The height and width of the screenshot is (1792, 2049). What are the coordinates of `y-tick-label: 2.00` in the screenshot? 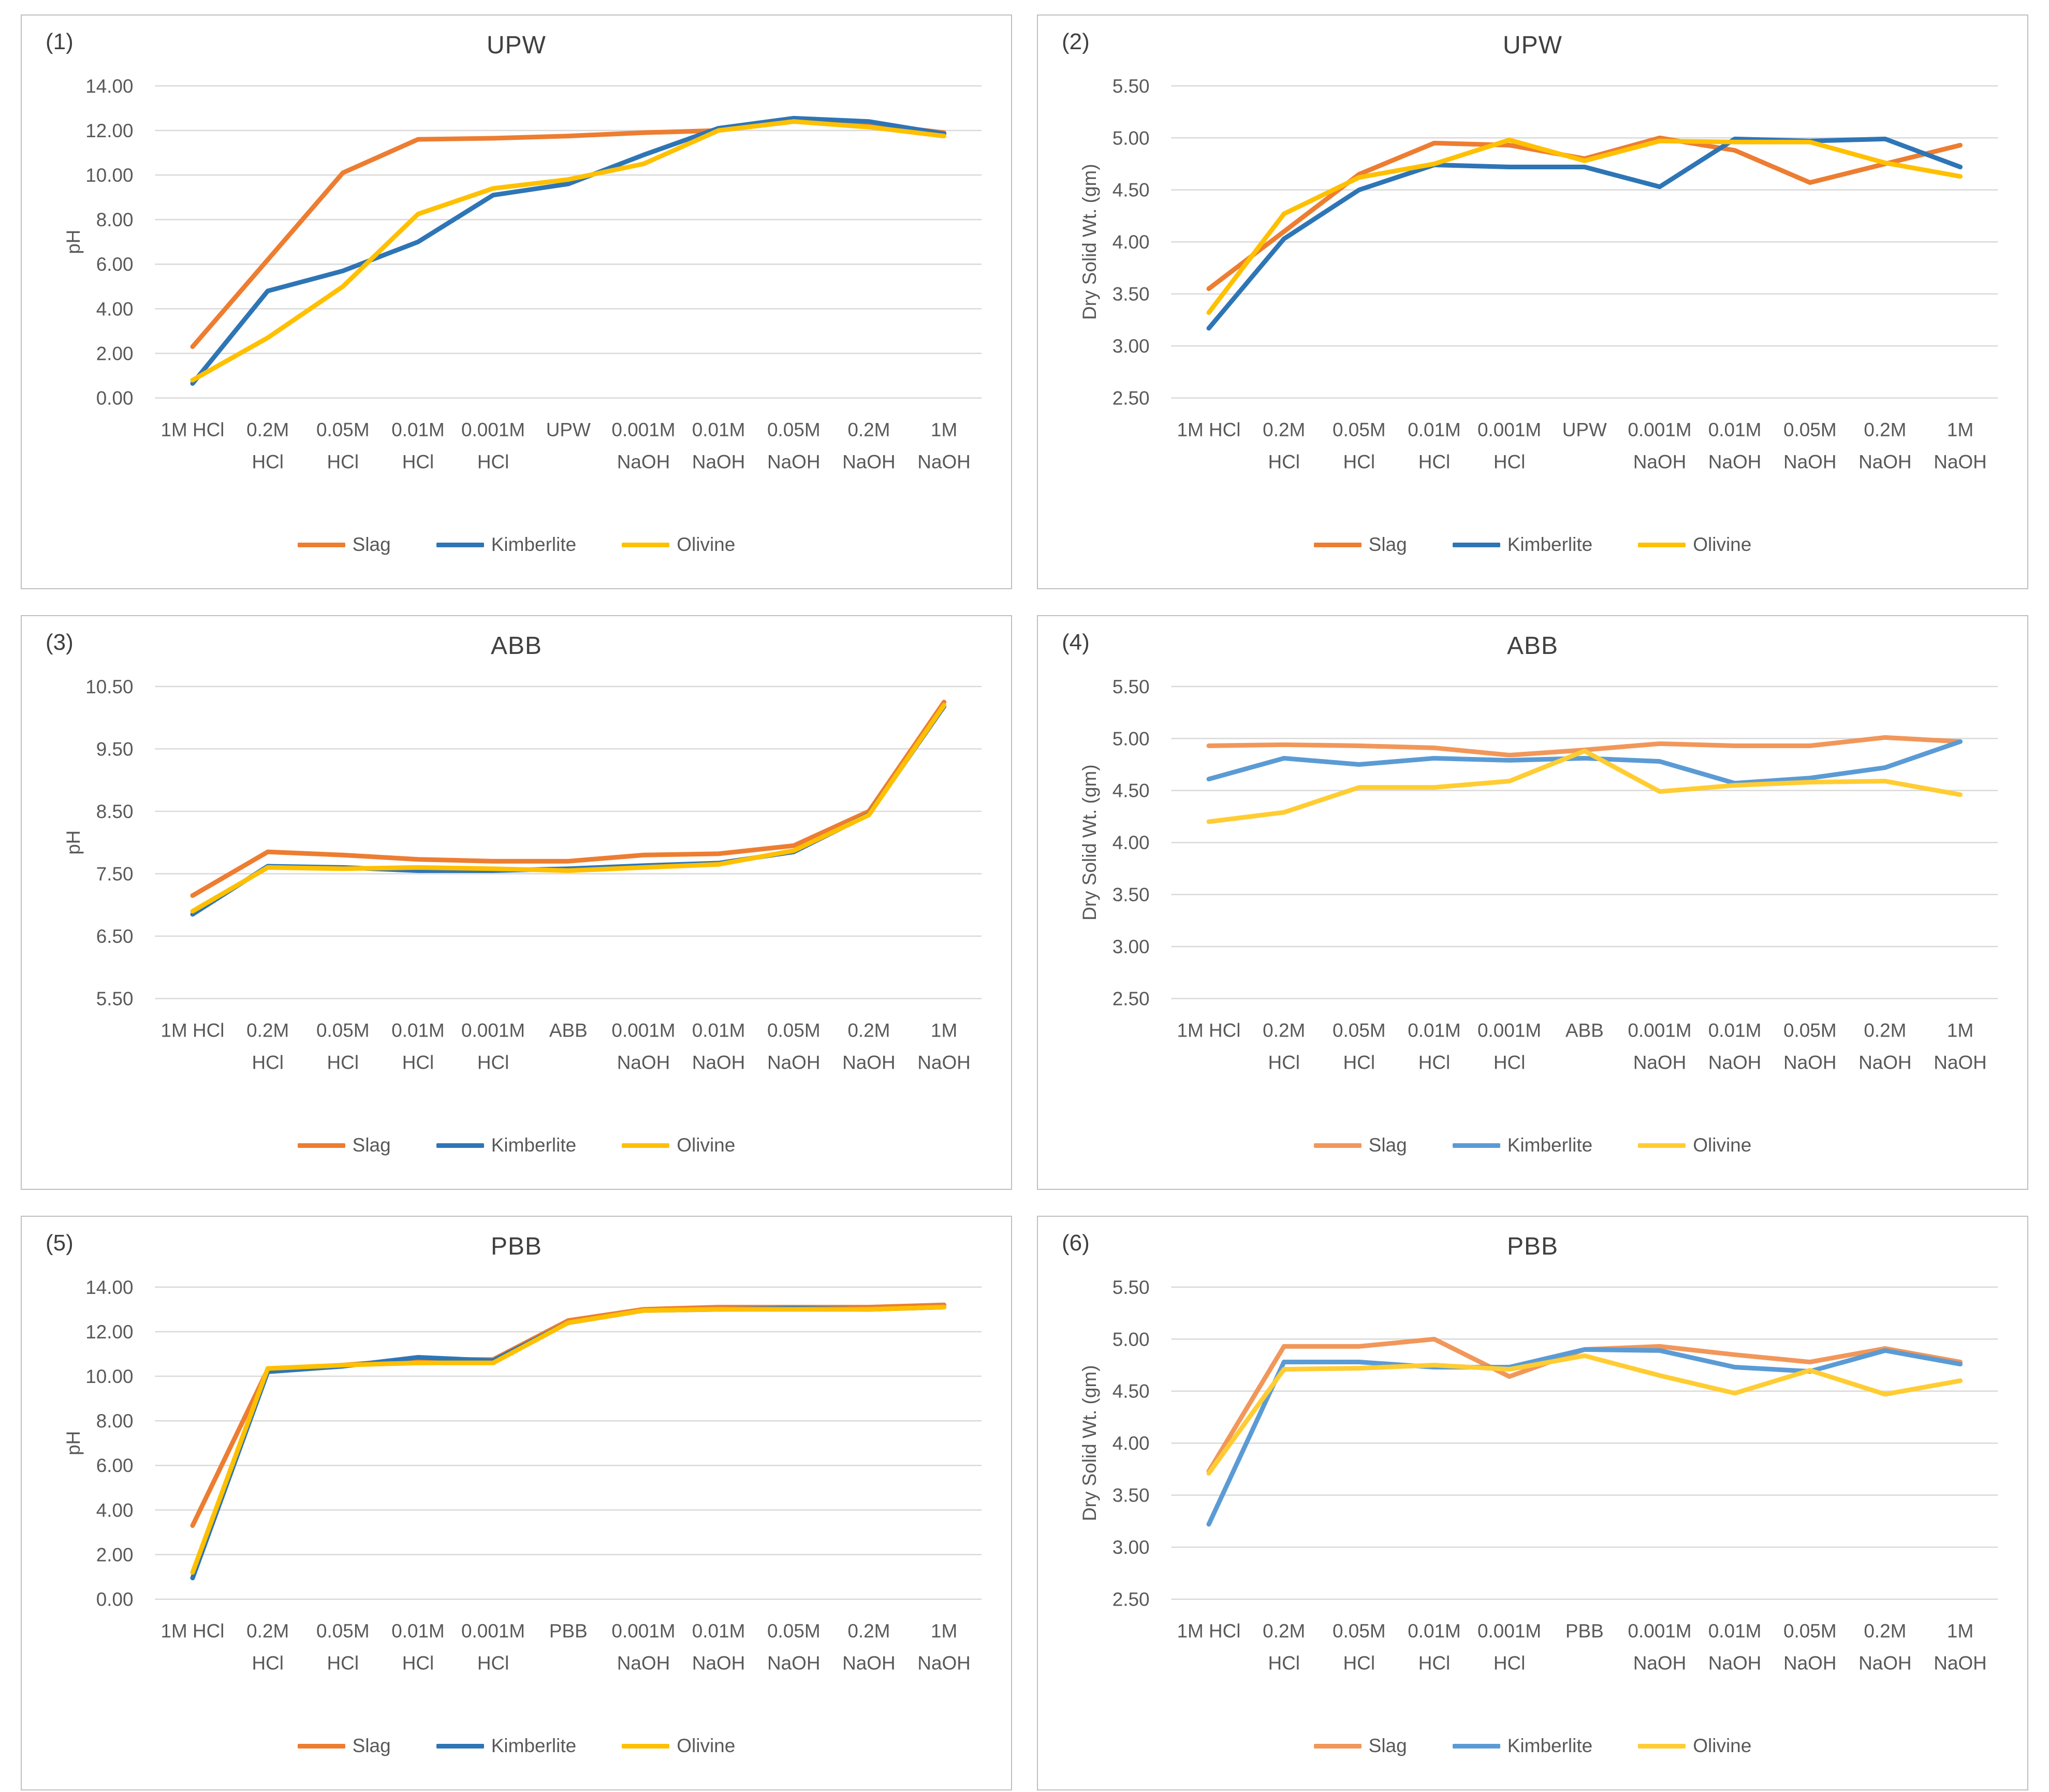 It's located at (115, 354).